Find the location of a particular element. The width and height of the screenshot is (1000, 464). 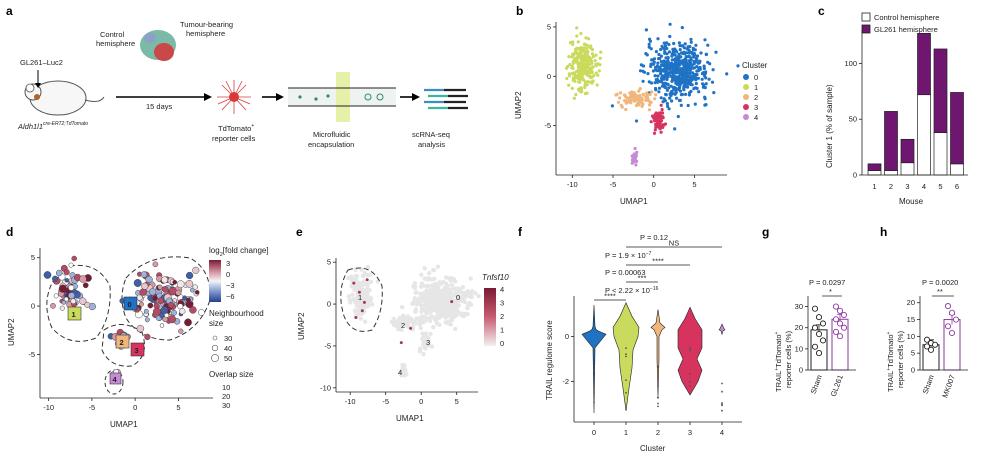

h-ylabel-sup1: + is located at coordinates (889, 369).